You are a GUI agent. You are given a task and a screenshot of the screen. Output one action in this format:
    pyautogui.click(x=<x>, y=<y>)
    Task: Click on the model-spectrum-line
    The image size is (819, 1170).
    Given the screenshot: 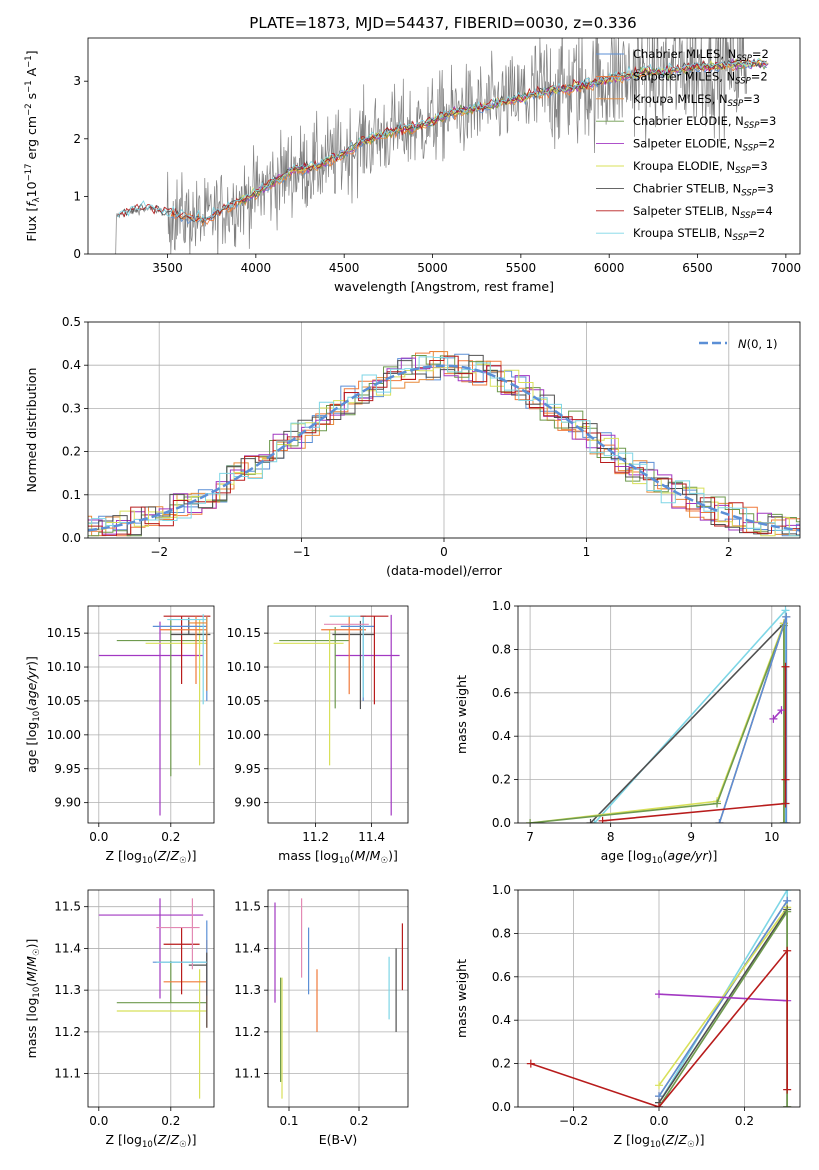 What is the action you would take?
    pyautogui.click(x=442, y=140)
    